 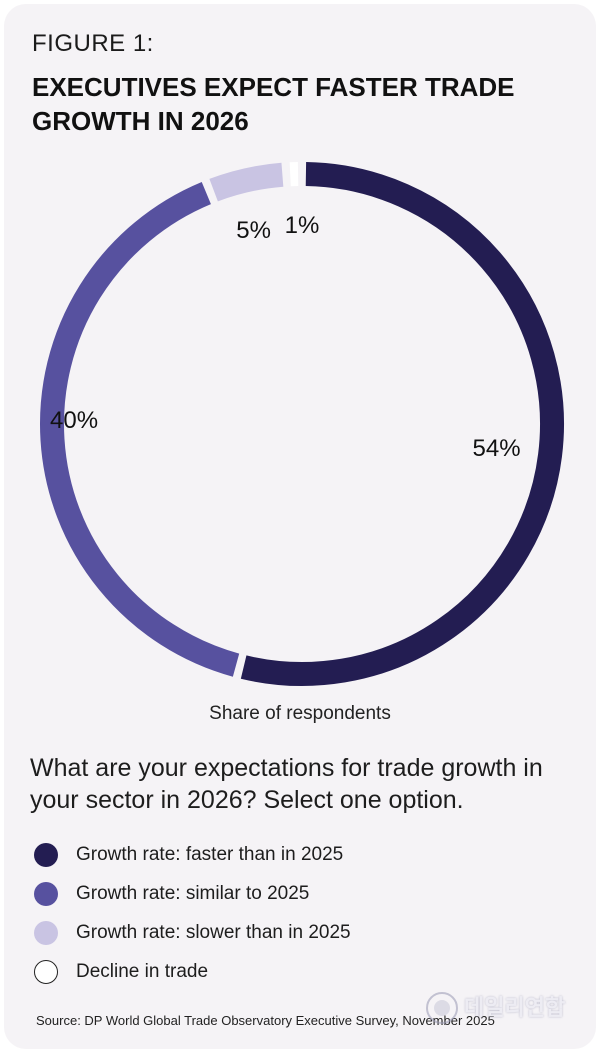 I want to click on legend-label-faster: Growth rate: faster than in 2025, so click(x=210, y=854).